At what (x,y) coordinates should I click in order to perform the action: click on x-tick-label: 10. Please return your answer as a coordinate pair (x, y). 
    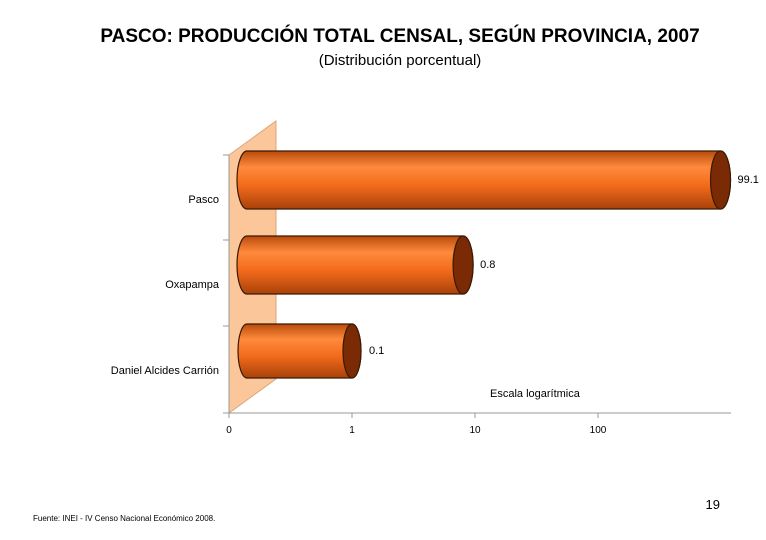
    Looking at the image, I should click on (475, 430).